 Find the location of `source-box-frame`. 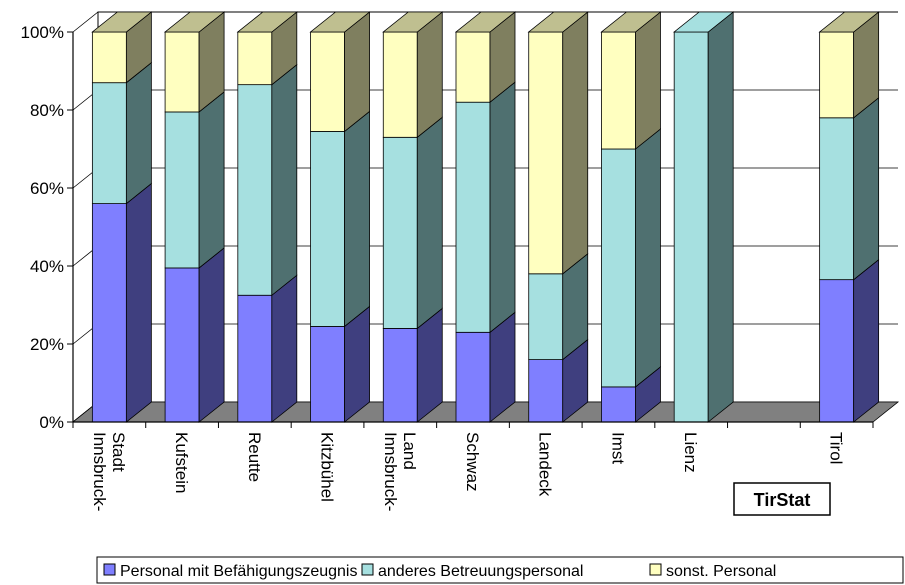

source-box-frame is located at coordinates (782, 499).